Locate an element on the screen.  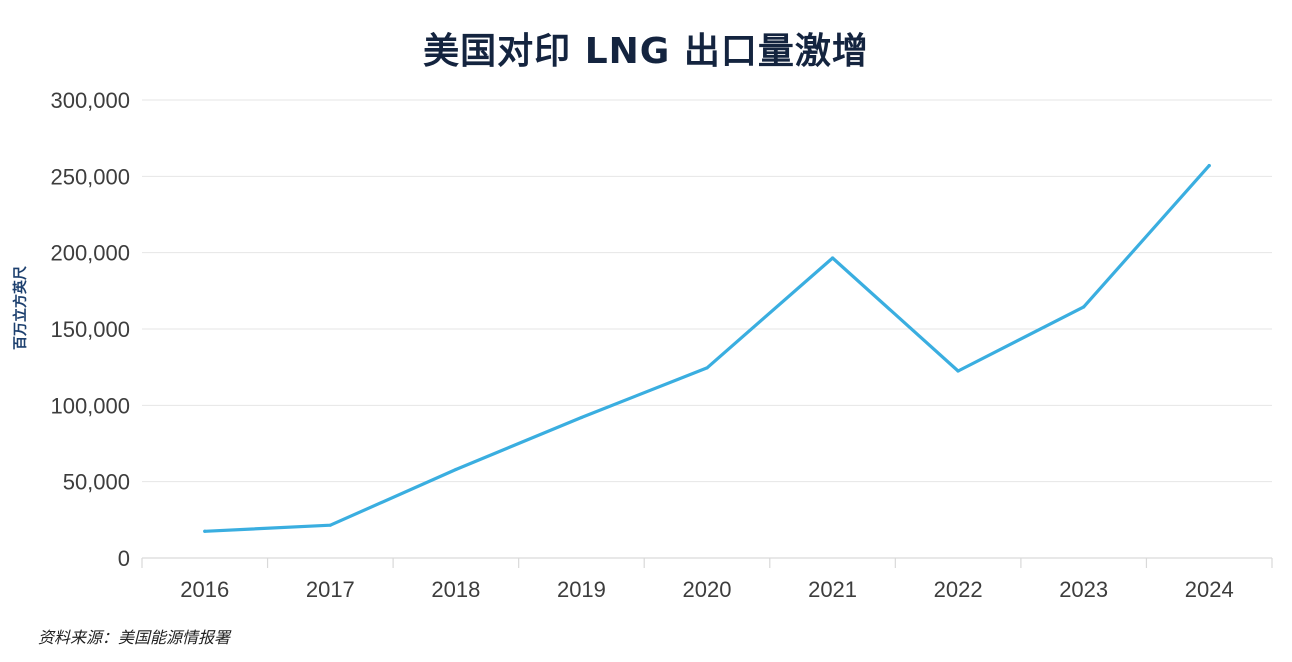
y-tick-label: 0 is located at coordinates (124, 558).